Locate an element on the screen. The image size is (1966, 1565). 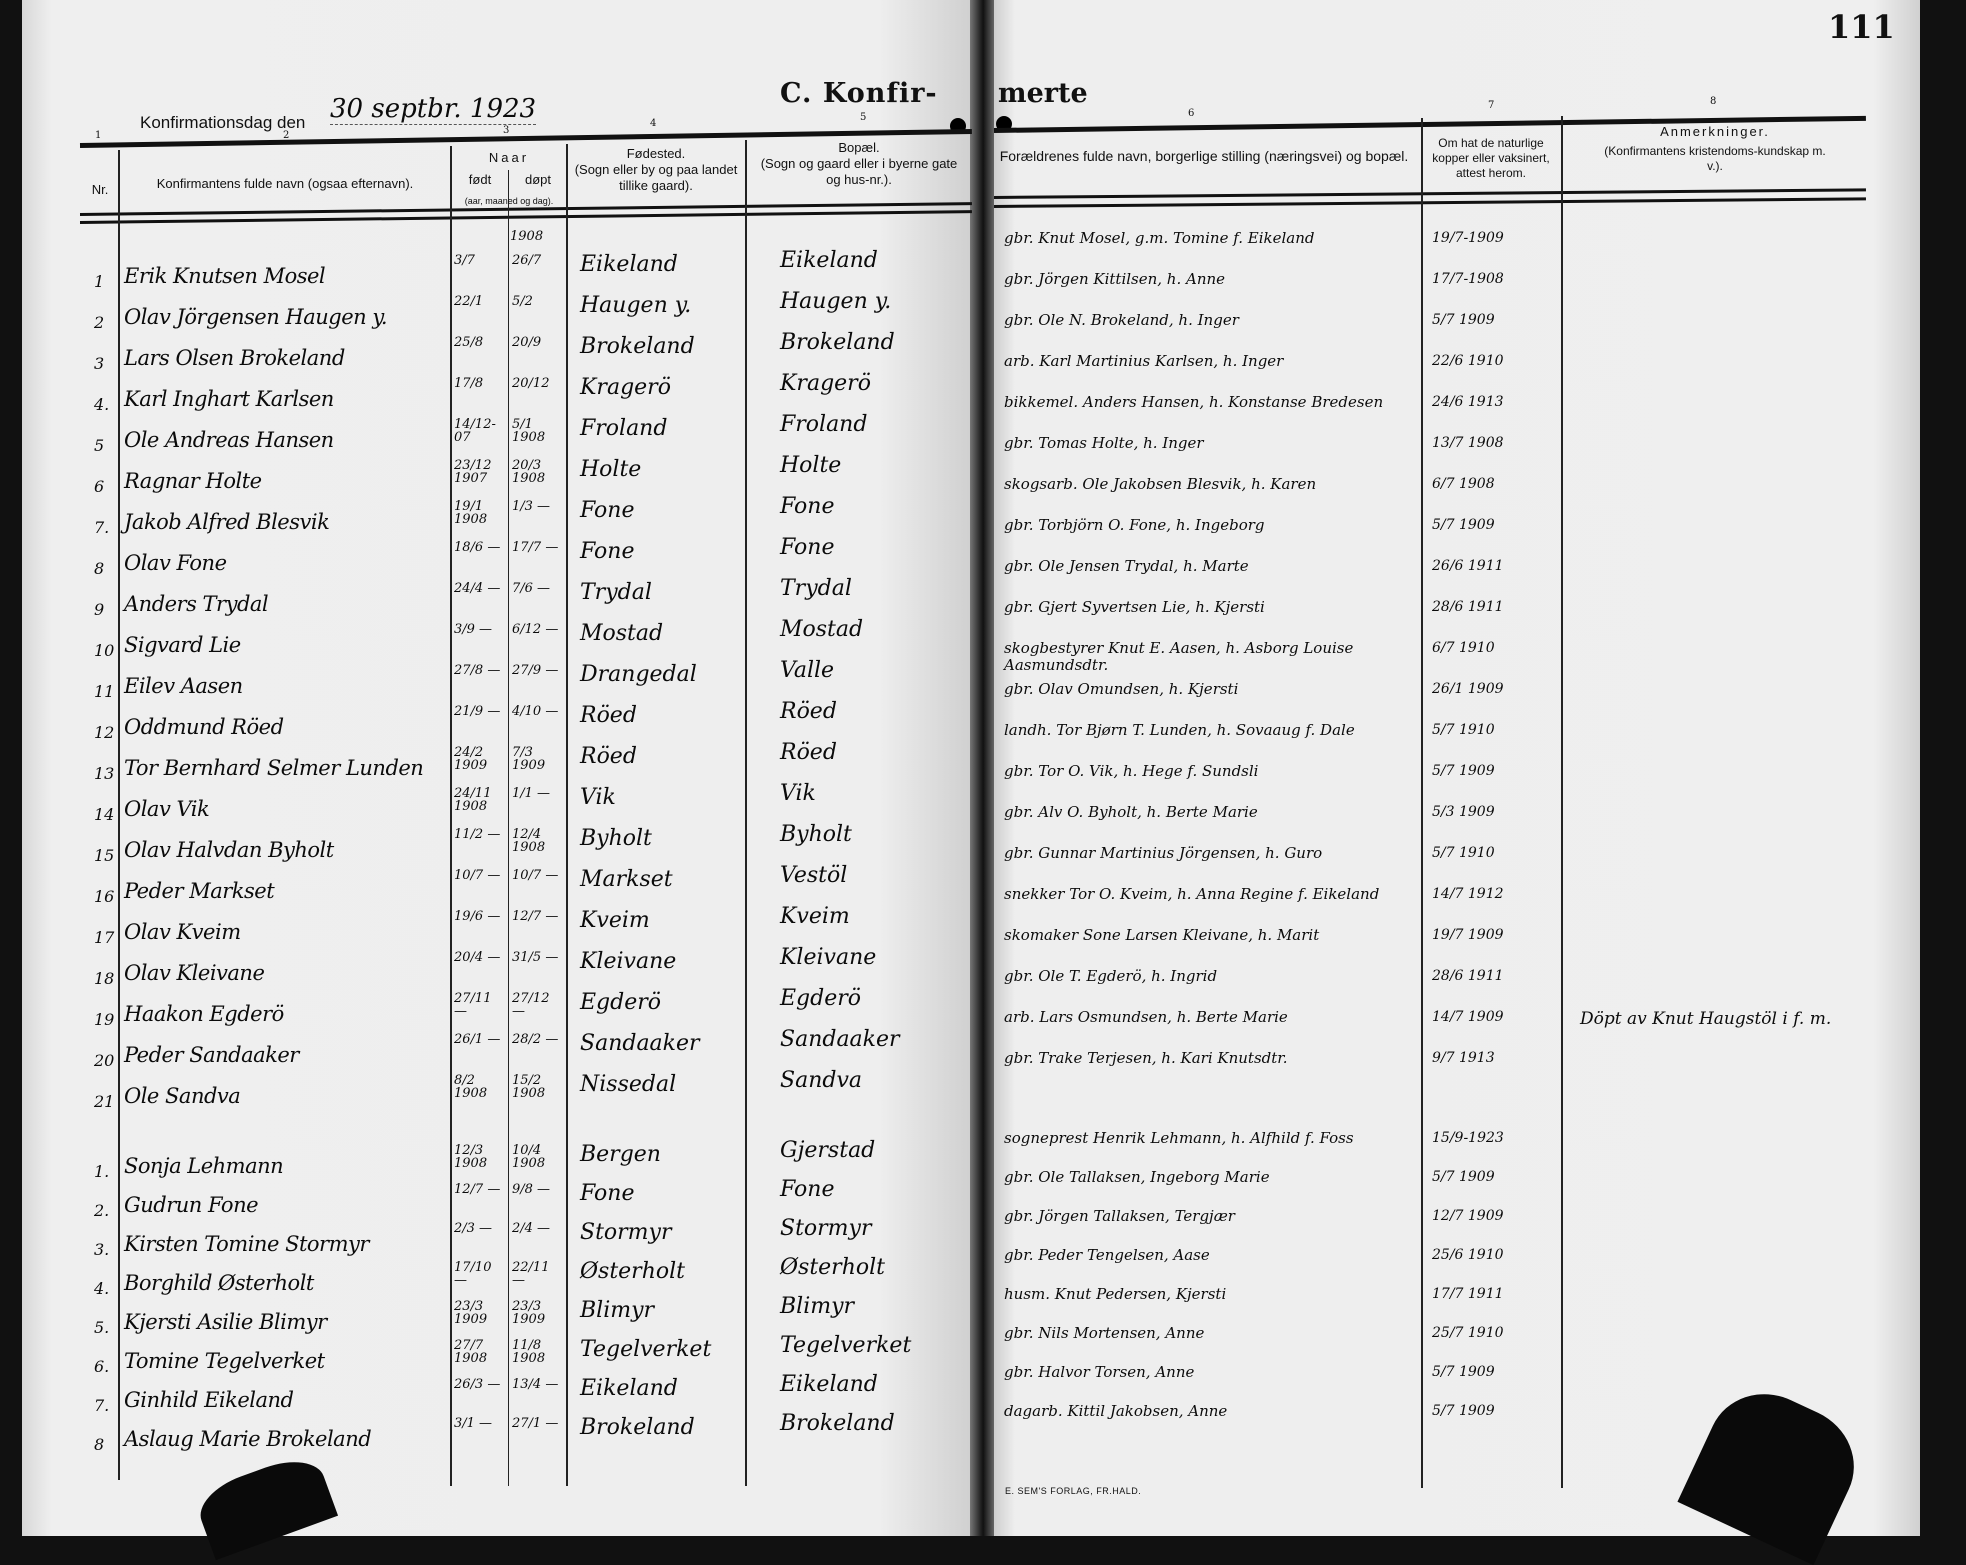
entry-number: 19 is located at coordinates (104, 1019).